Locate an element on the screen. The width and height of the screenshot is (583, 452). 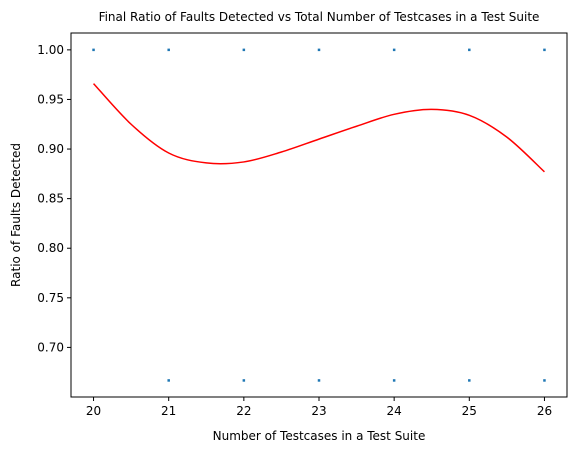
x-tick-label: 21 is located at coordinates (168, 411).